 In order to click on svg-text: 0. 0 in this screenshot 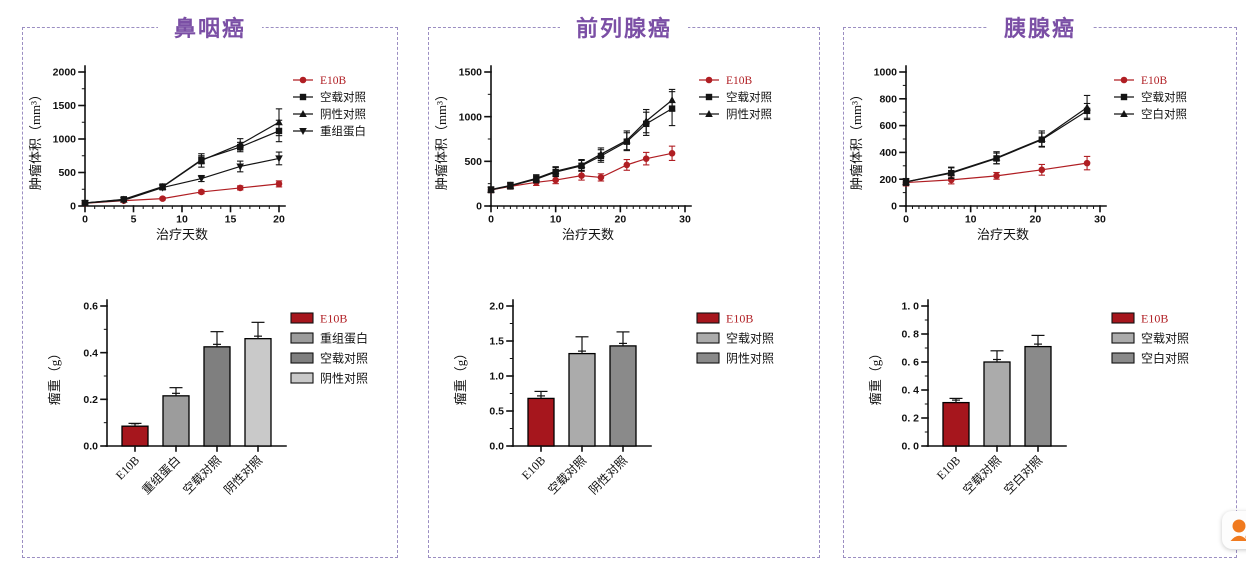, I will do `click(910, 447)`.